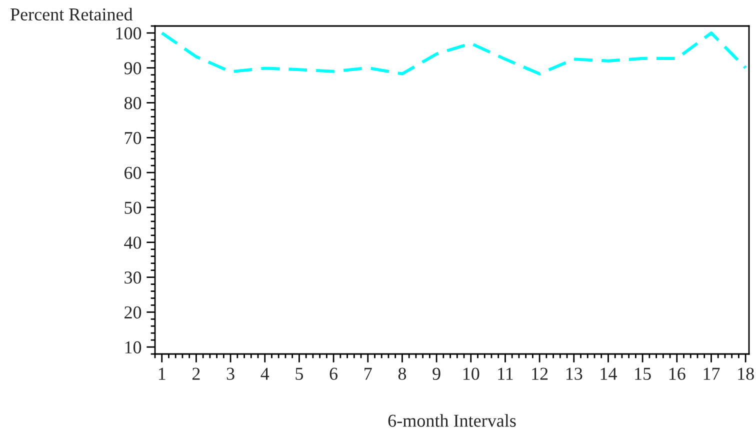 Image resolution: width=756 pixels, height=435 pixels. What do you see at coordinates (133, 347) in the screenshot?
I see `y-tick-label: 10` at bounding box center [133, 347].